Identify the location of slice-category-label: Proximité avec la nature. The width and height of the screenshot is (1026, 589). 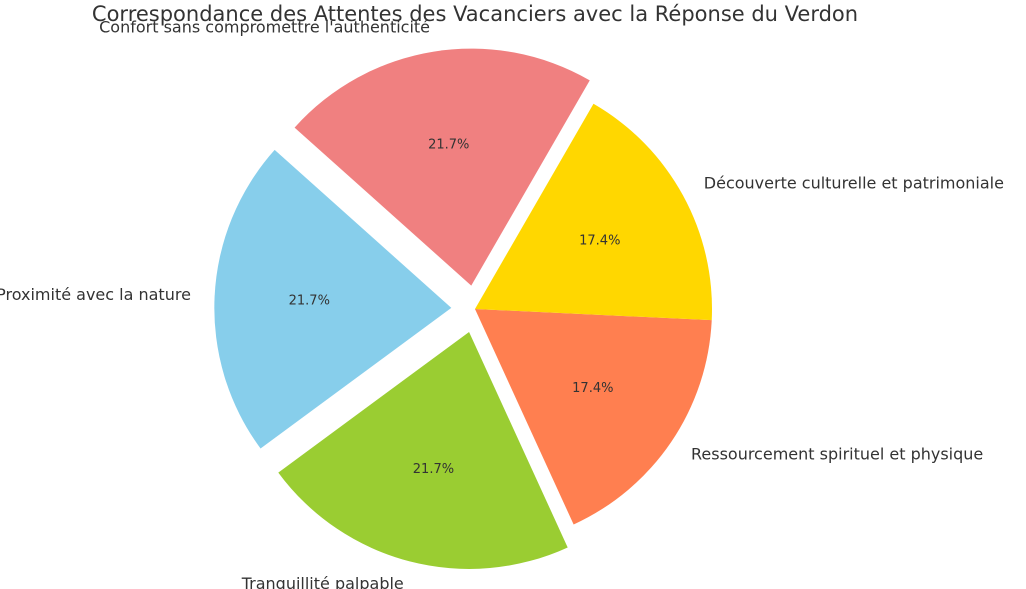
(95, 294).